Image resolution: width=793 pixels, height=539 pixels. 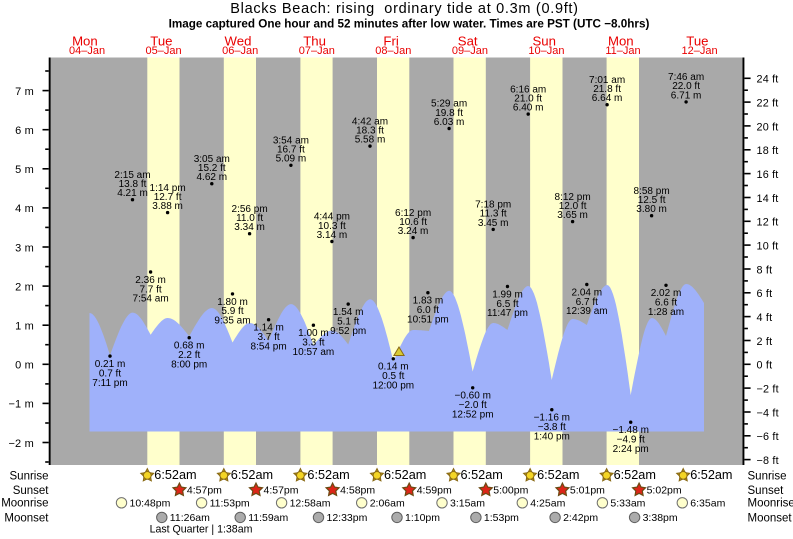 What do you see at coordinates (666, 303) in the screenshot?
I see `svg-text: 6.6 ft` at bounding box center [666, 303].